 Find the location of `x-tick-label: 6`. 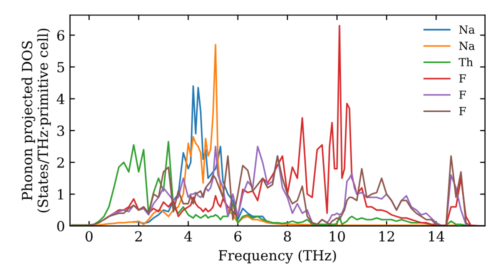

x-tick-label: 6 is located at coordinates (238, 236).